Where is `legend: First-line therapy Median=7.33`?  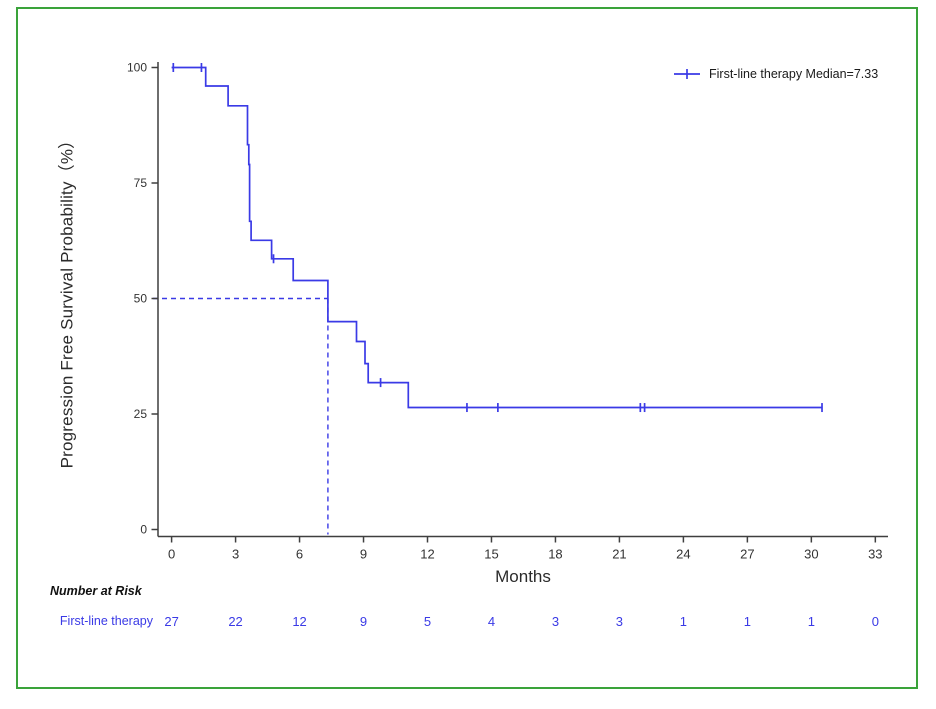
legend: First-line therapy Median=7.33 is located at coordinates (776, 74).